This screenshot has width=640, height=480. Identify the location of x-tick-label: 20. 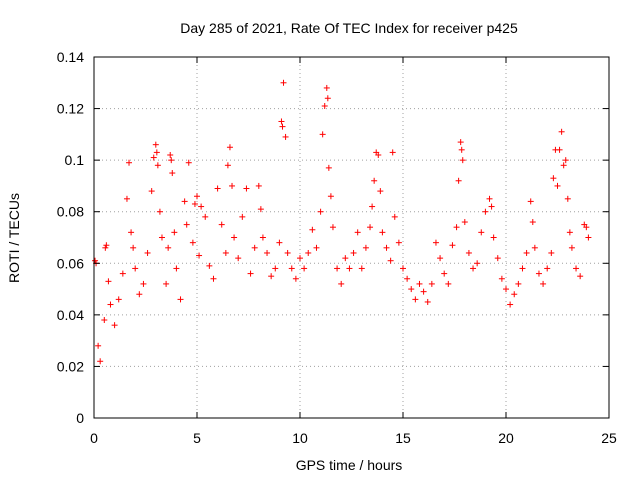
(506, 438).